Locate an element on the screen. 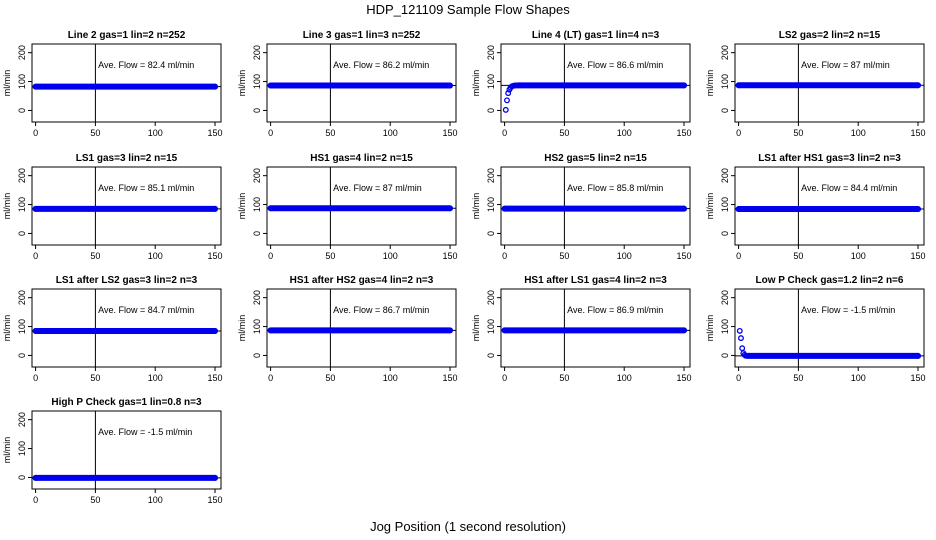 Image resolution: width=936 pixels, height=540 pixels. panel-title: High P Check gas=1 lin=0.8 n=3 is located at coordinates (126, 402).